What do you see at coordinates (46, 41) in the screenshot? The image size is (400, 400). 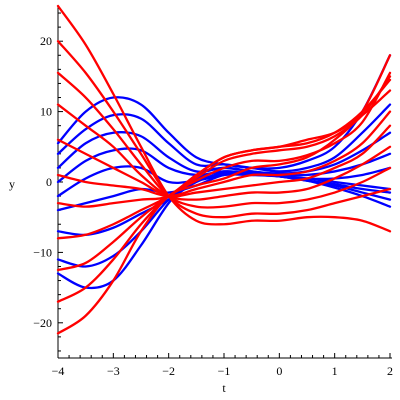 I see `y-tick-label: 20` at bounding box center [46, 41].